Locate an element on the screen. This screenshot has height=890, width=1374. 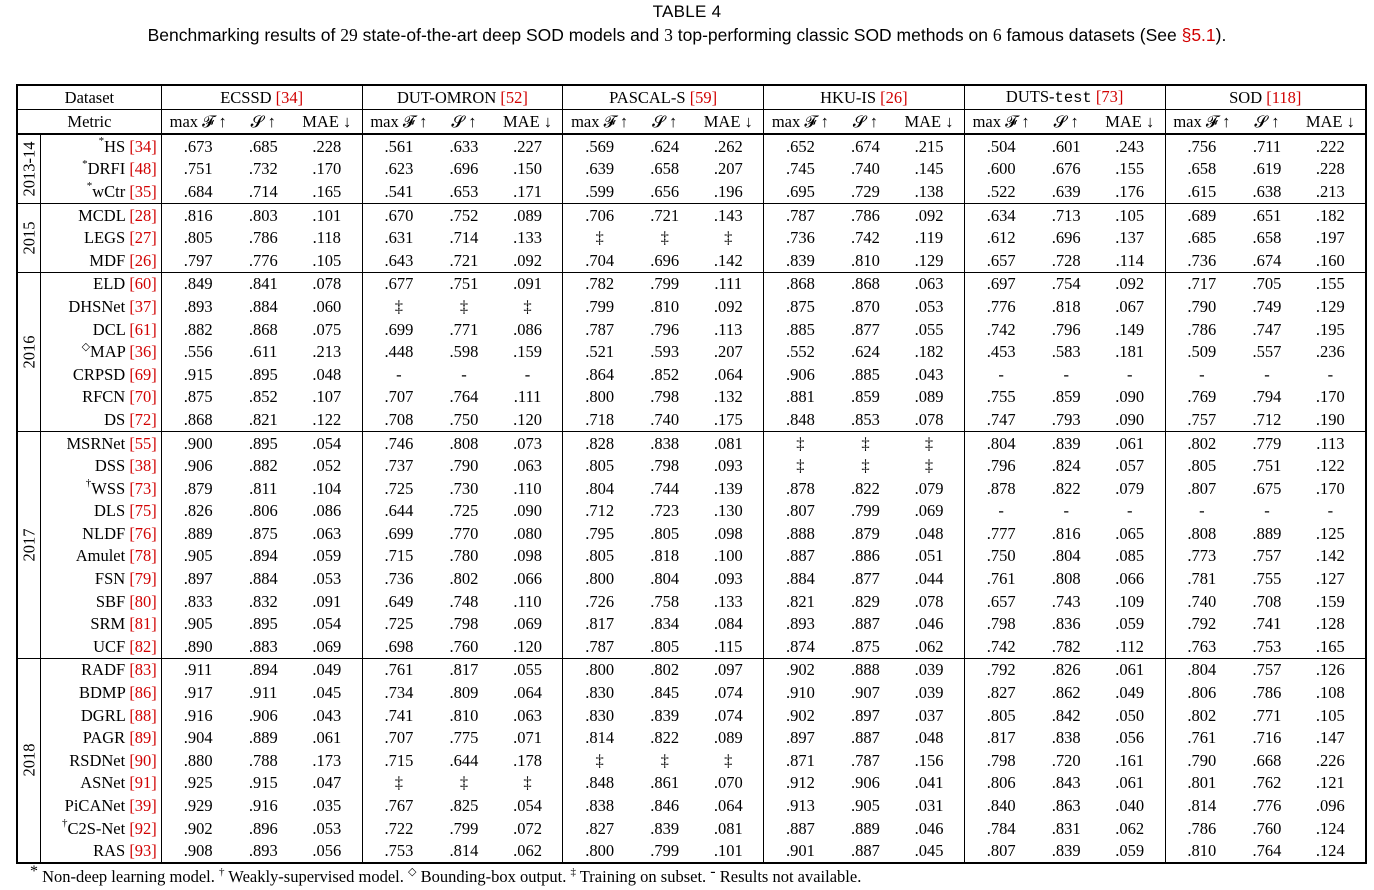
value-cell: .105 is located at coordinates (1130, 214).